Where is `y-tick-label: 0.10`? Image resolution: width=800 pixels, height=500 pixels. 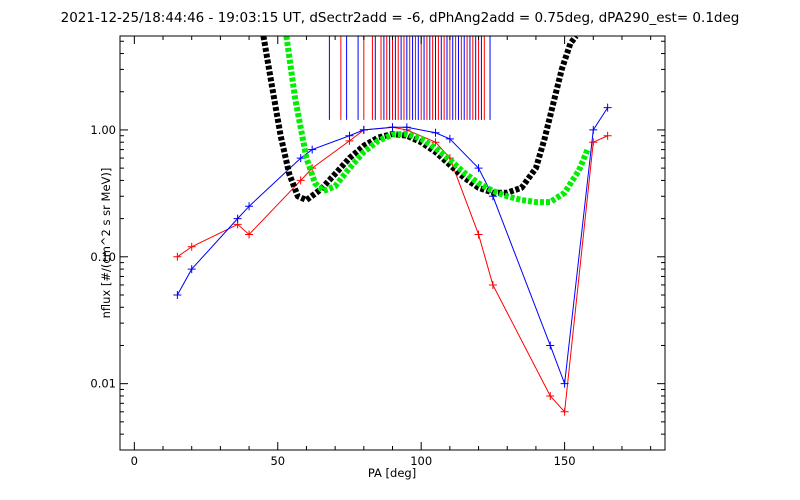 y-tick-label: 0.10 is located at coordinates (103, 257).